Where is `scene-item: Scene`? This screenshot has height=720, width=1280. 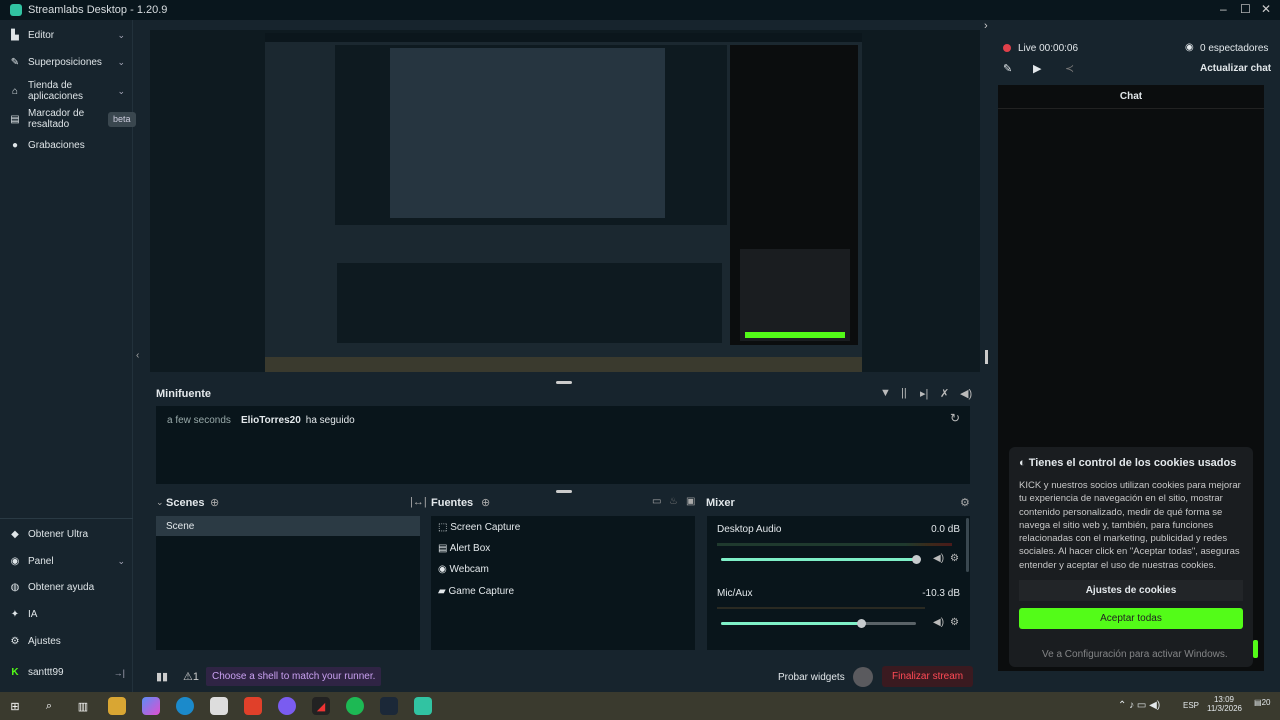 scene-item: Scene is located at coordinates (288, 526).